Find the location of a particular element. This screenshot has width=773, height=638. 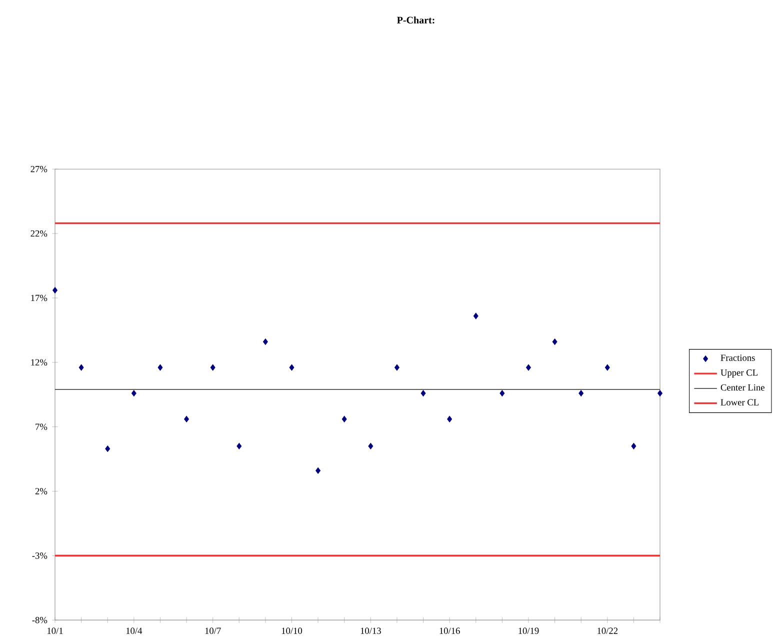

y-tick-label: 17% is located at coordinates (39, 297).